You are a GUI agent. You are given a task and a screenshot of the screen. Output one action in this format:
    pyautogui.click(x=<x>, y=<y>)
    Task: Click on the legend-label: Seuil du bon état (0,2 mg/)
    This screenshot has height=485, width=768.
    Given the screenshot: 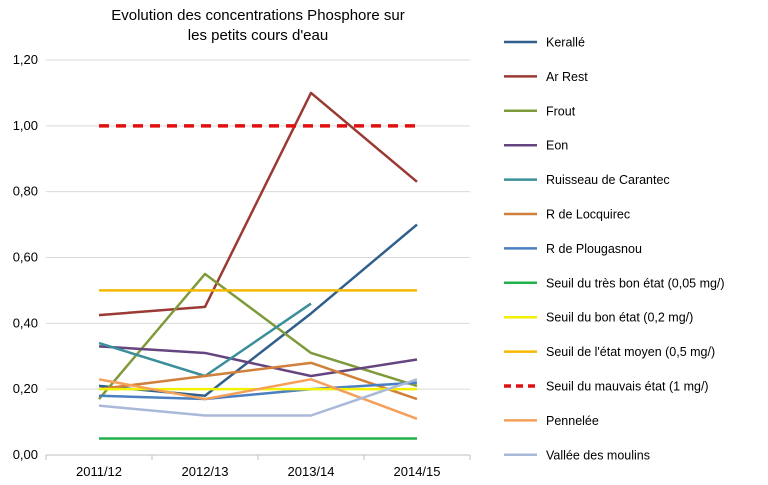 What is the action you would take?
    pyautogui.click(x=619, y=318)
    